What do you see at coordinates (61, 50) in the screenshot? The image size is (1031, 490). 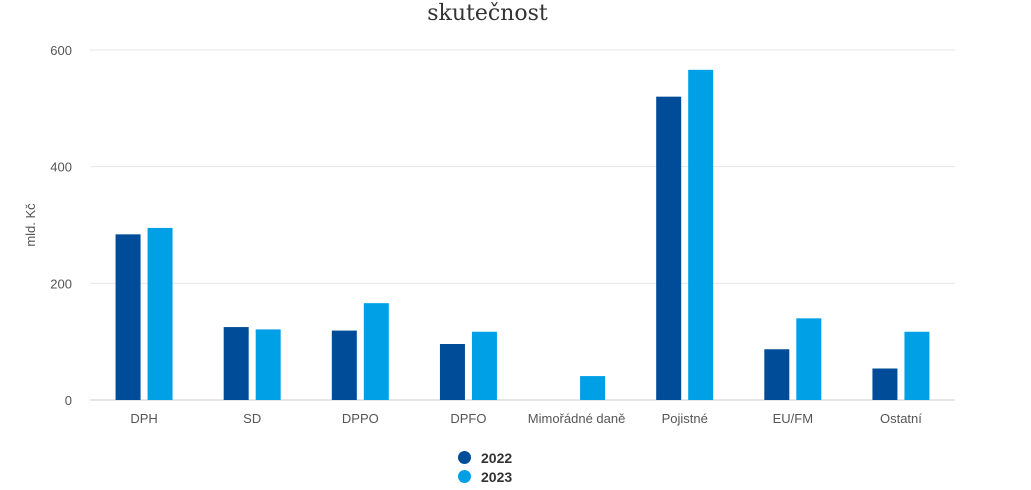 I see `y-tick-label: 600` at bounding box center [61, 50].